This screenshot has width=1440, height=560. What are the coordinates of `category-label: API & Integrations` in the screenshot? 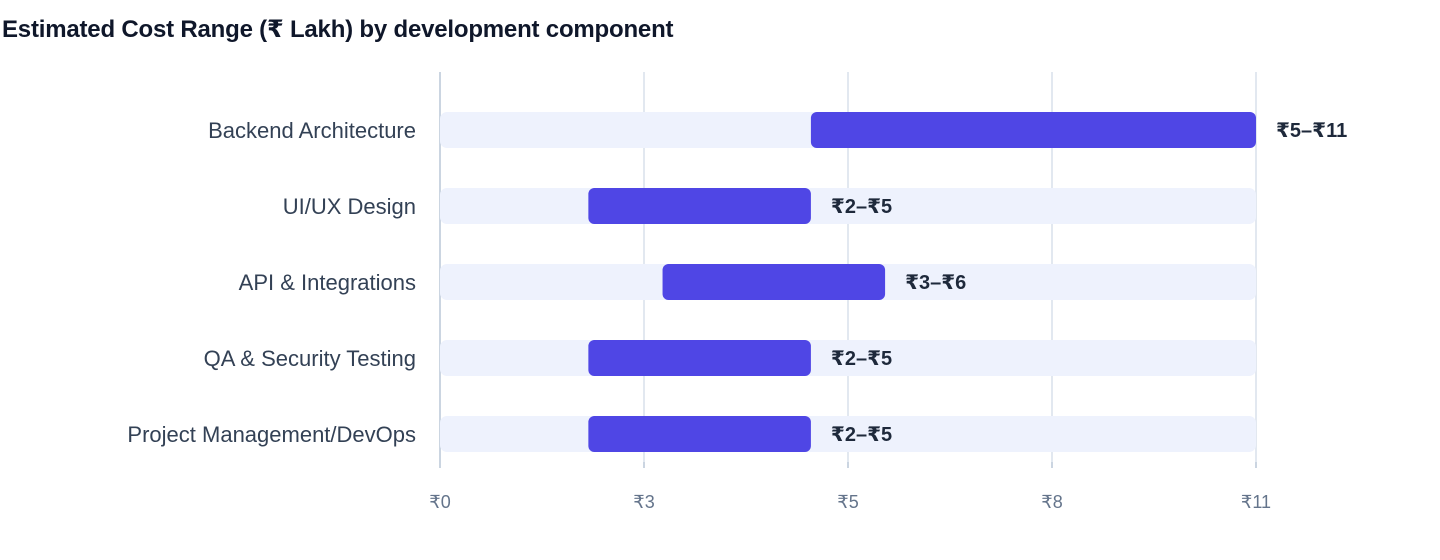 It's located at (327, 282).